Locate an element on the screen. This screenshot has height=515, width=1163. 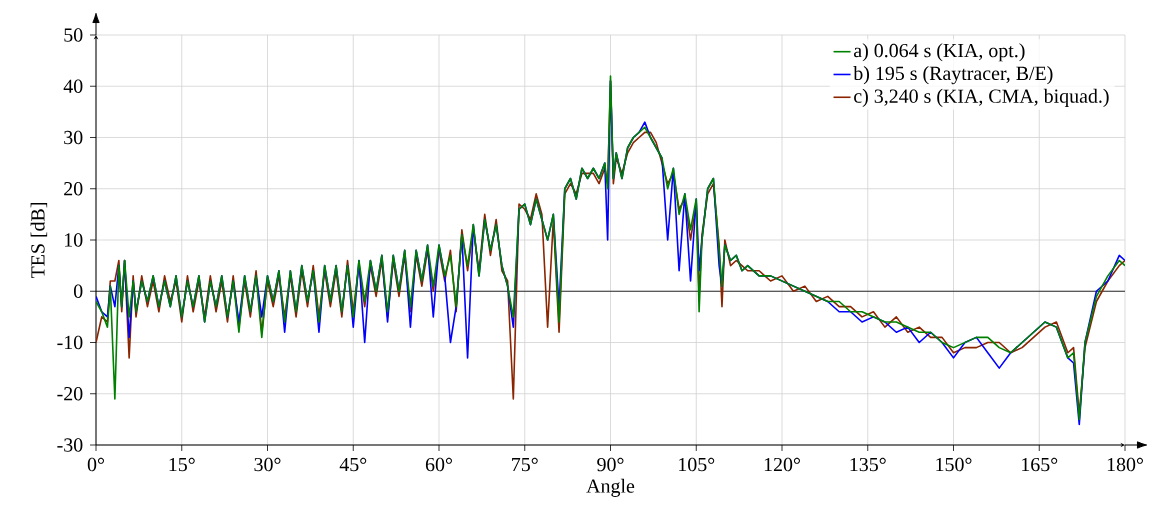
x-tick-label: 120° is located at coordinates (782, 464).